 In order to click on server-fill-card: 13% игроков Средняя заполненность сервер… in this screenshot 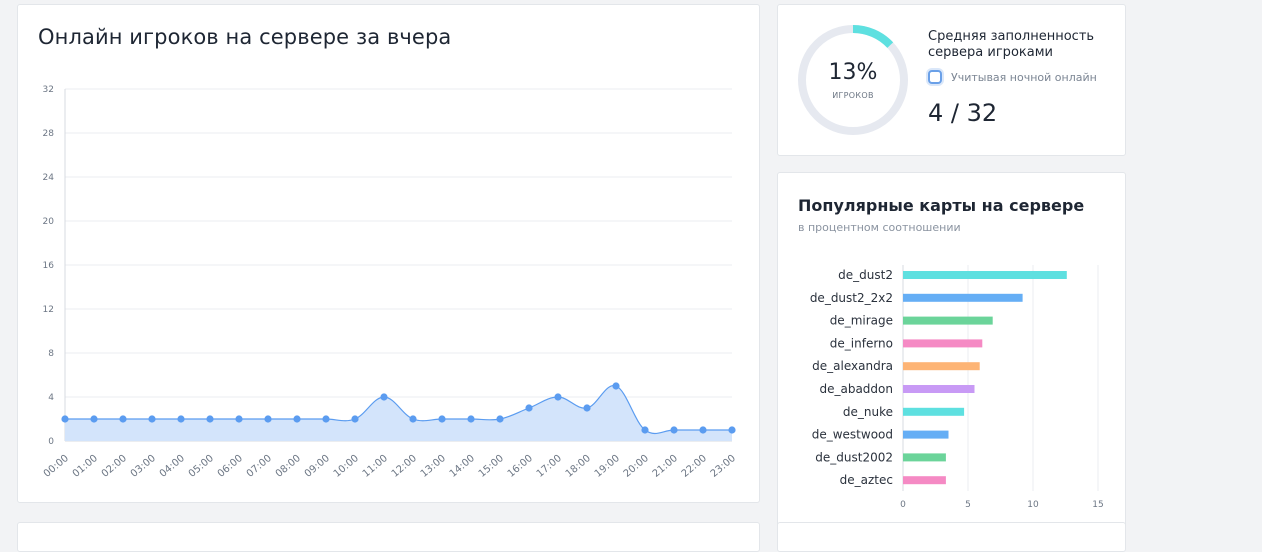, I will do `click(951, 80)`.